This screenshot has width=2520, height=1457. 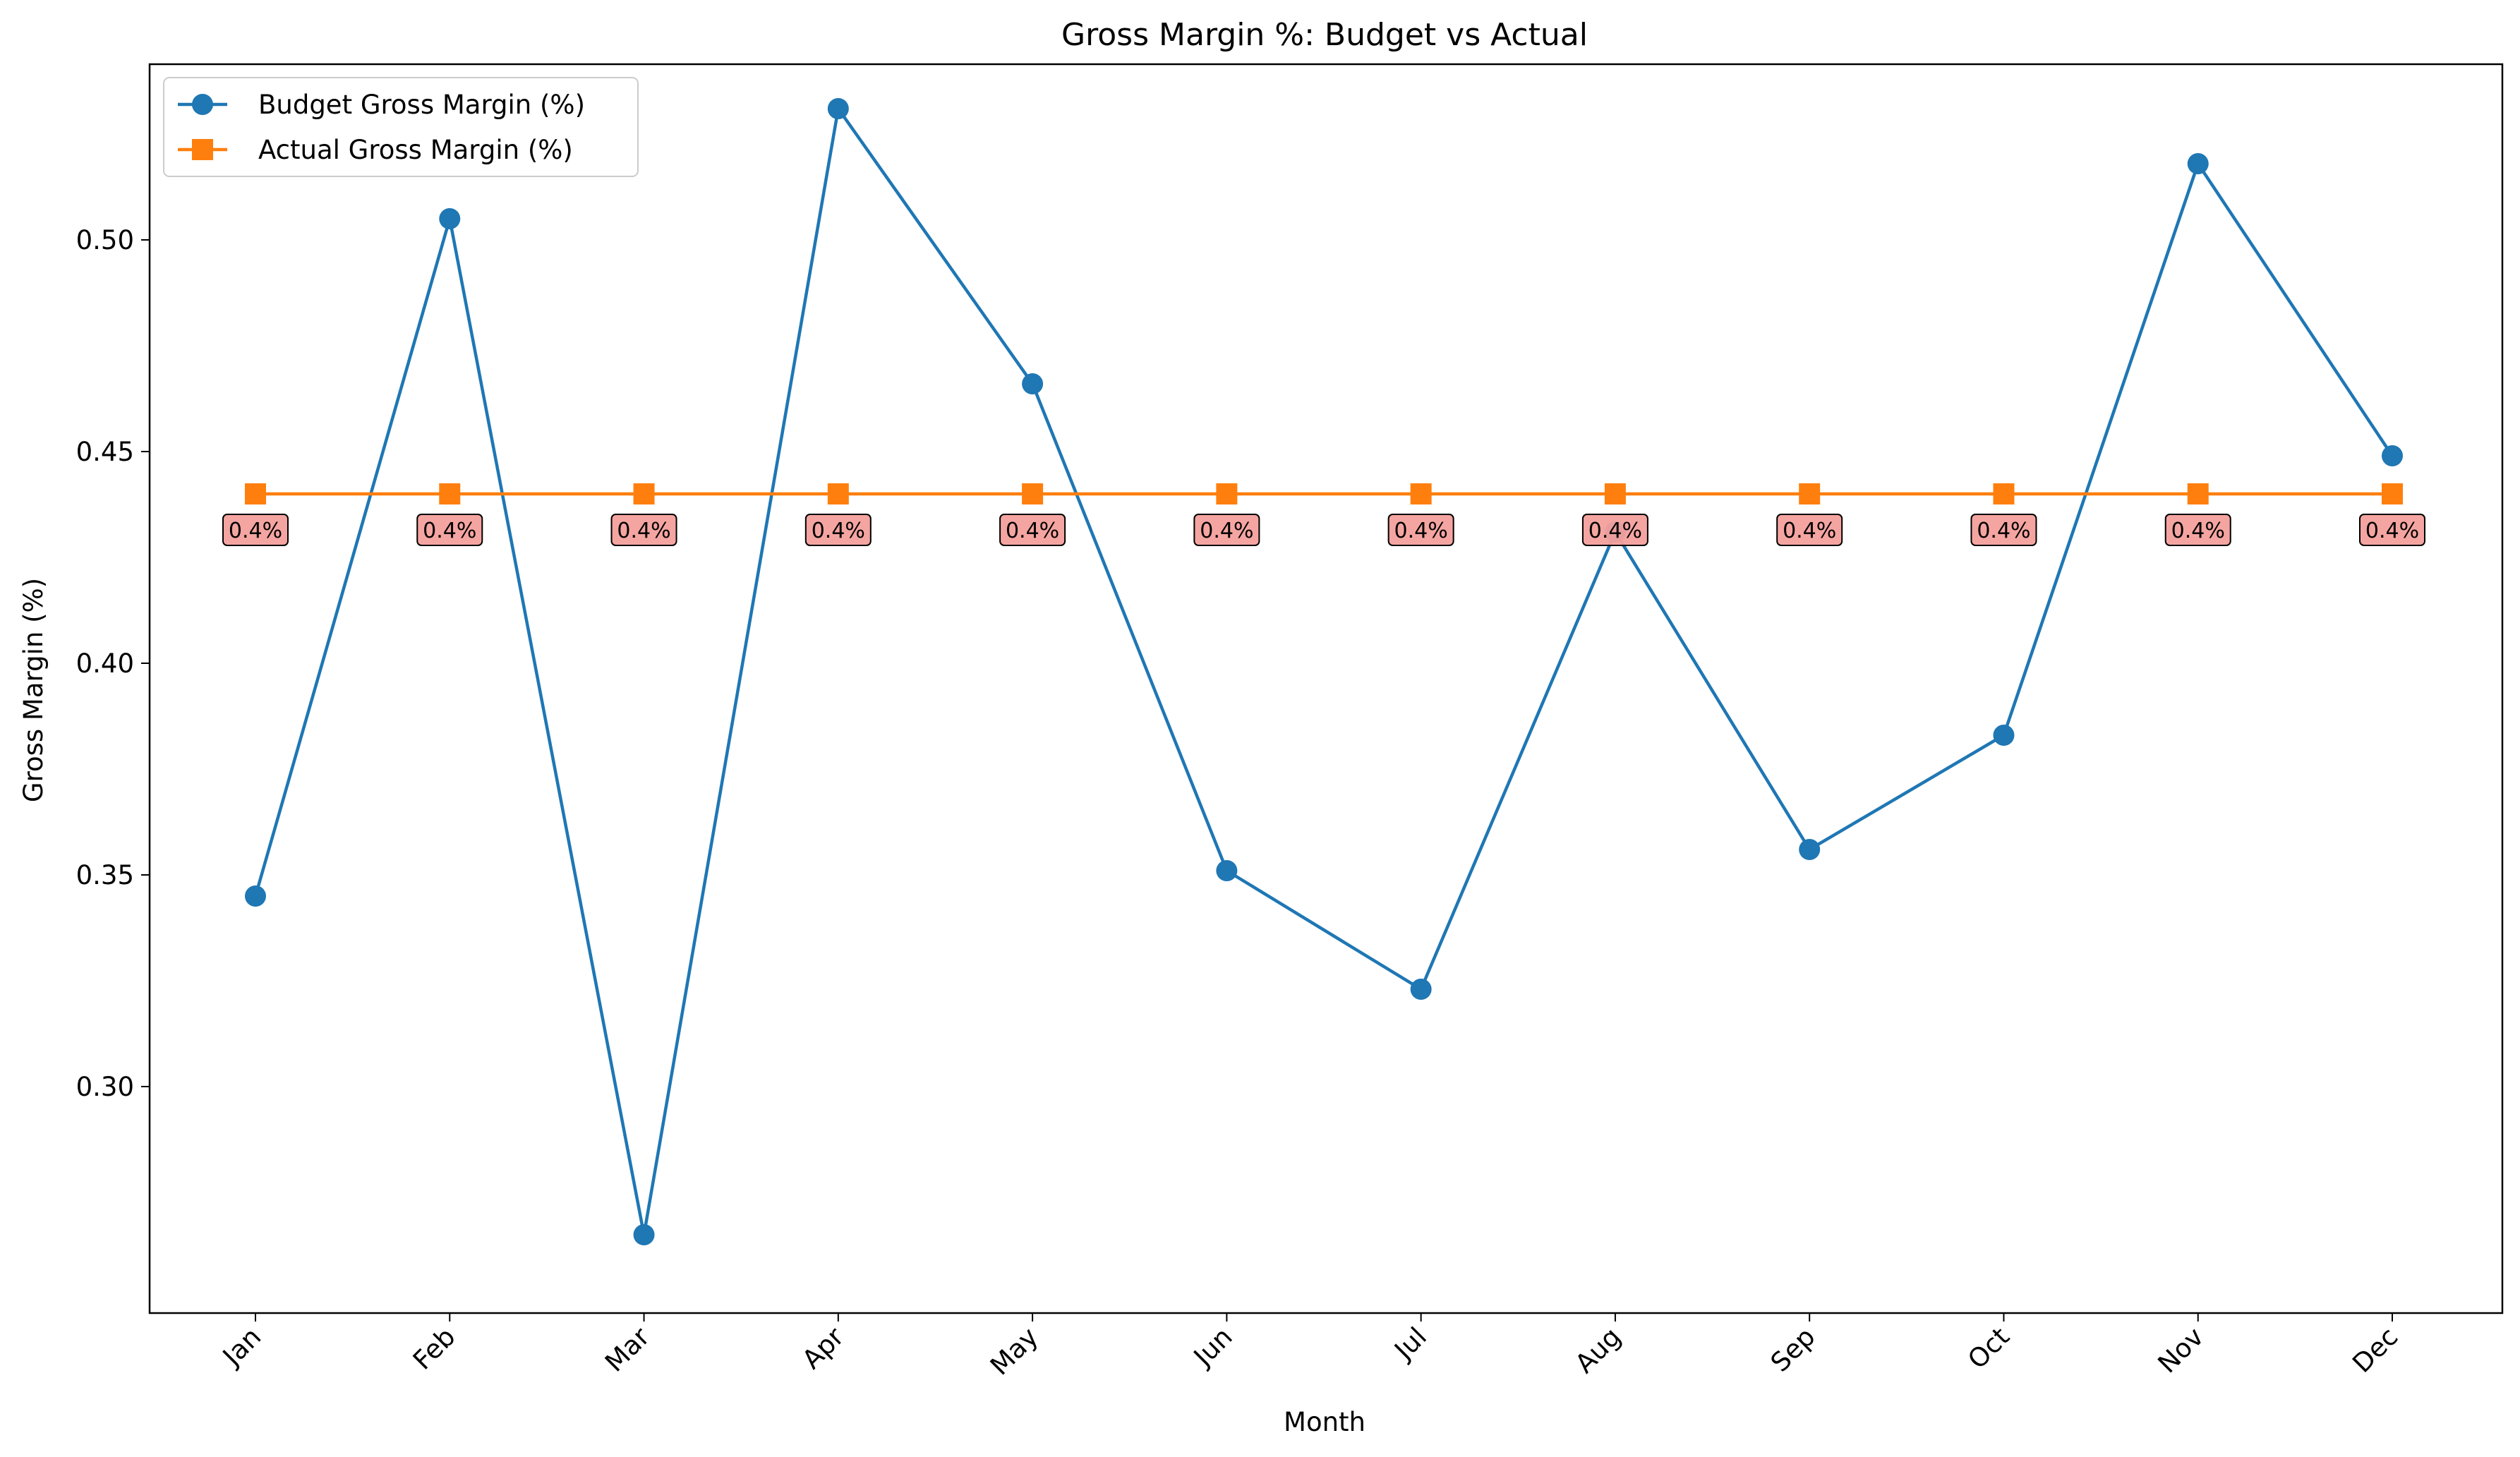 What do you see at coordinates (33, 690) in the screenshot?
I see `y-axis-label: Gross Margin (%)` at bounding box center [33, 690].